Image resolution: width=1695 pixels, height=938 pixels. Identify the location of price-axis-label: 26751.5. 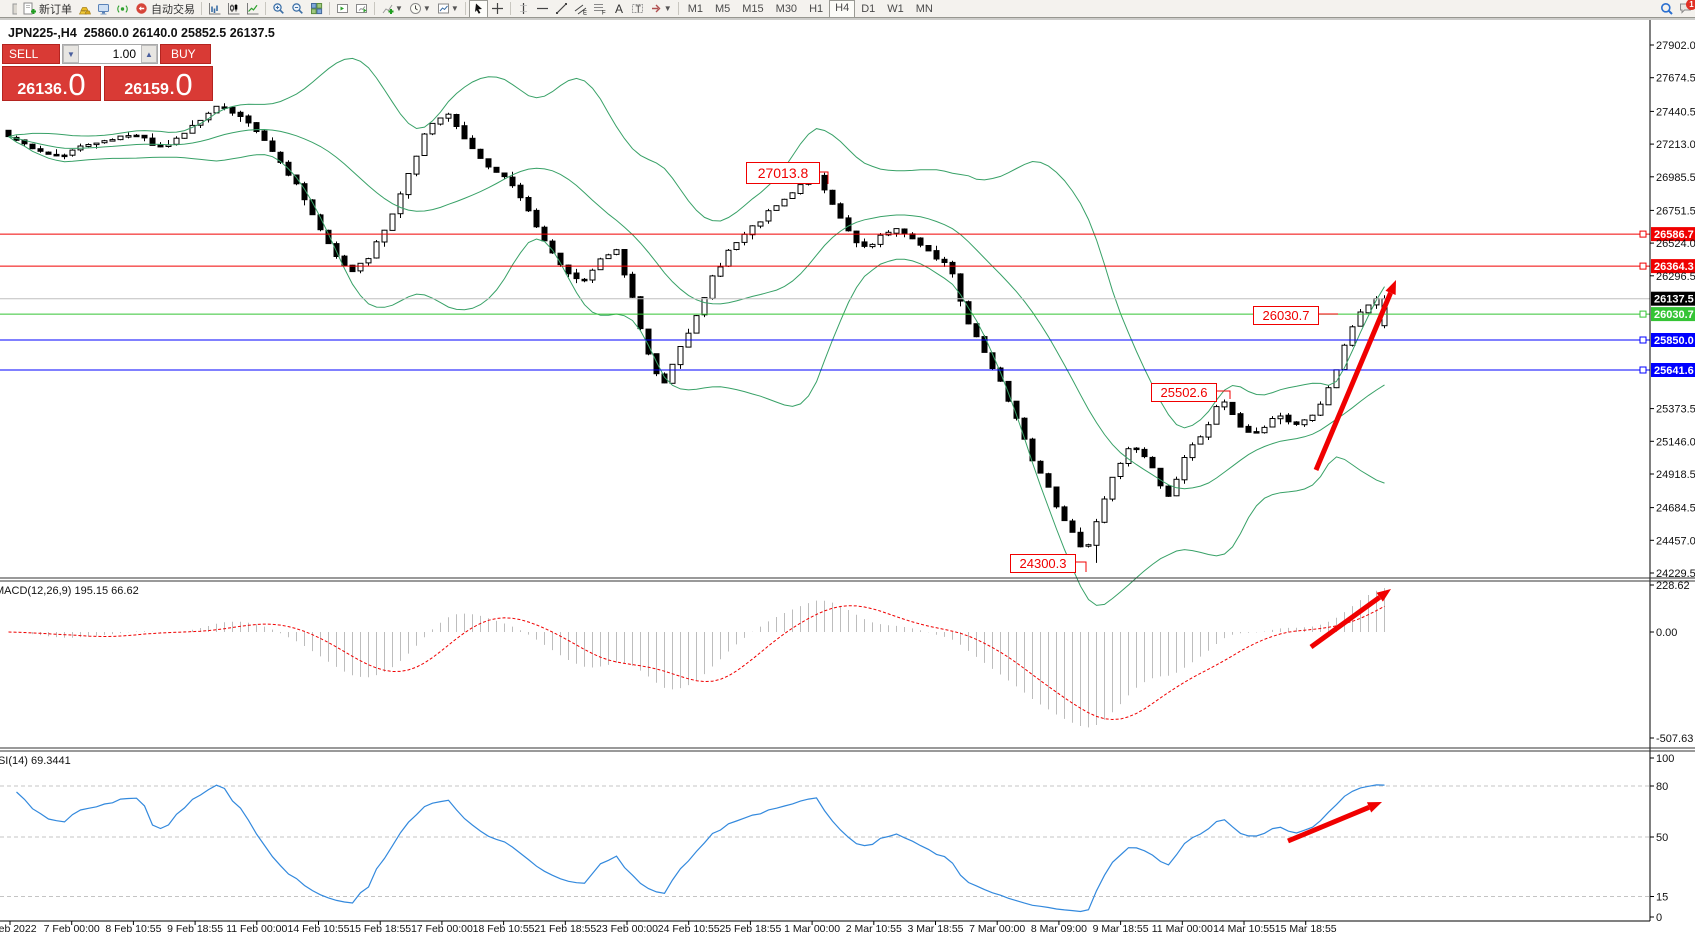
(1675, 211).